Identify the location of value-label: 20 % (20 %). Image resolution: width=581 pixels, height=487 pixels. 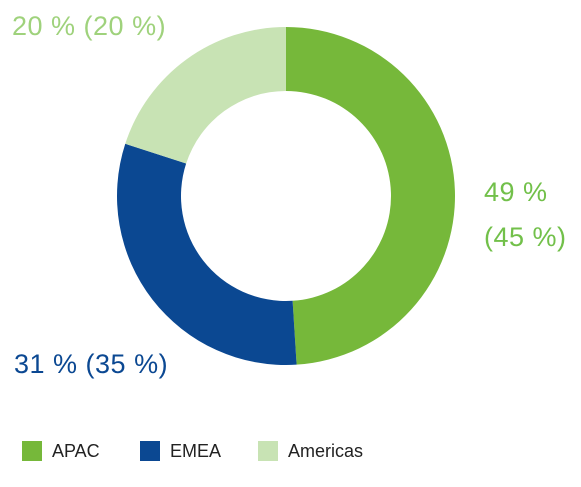
(89, 26).